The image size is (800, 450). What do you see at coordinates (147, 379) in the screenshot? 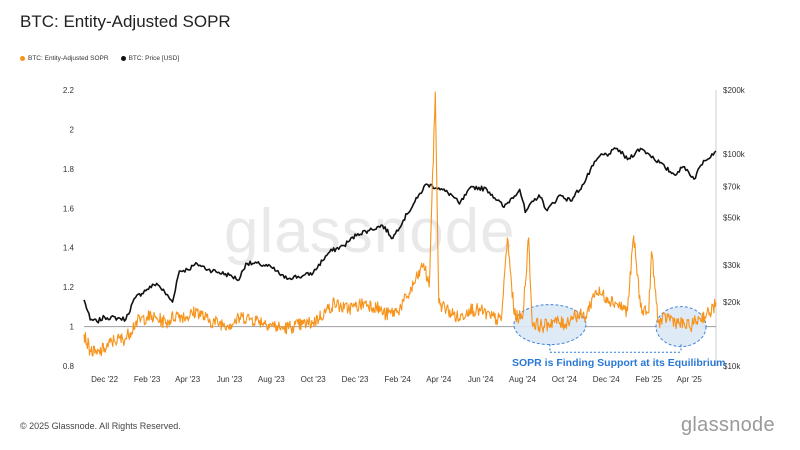
I see `x-tick-label: Feb '23` at bounding box center [147, 379].